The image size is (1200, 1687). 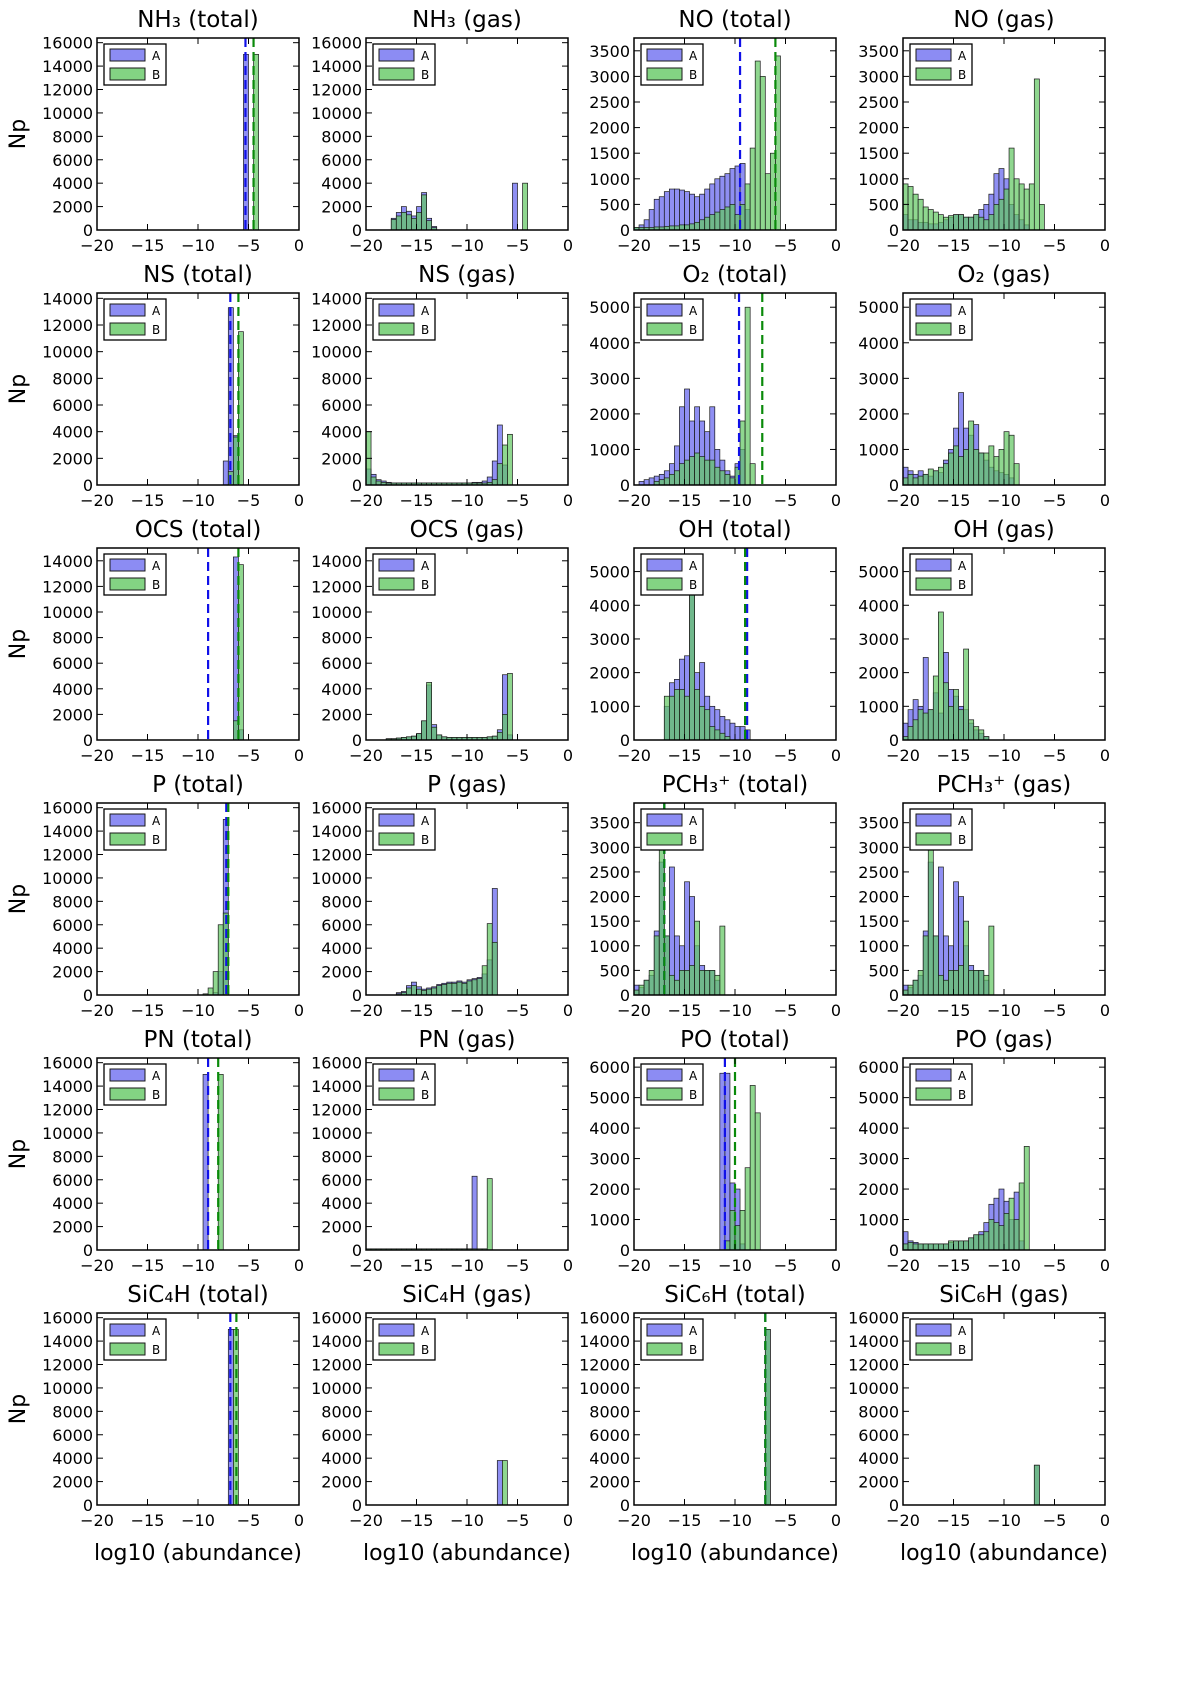 I want to click on panel-title: OCS (gas), so click(x=467, y=530).